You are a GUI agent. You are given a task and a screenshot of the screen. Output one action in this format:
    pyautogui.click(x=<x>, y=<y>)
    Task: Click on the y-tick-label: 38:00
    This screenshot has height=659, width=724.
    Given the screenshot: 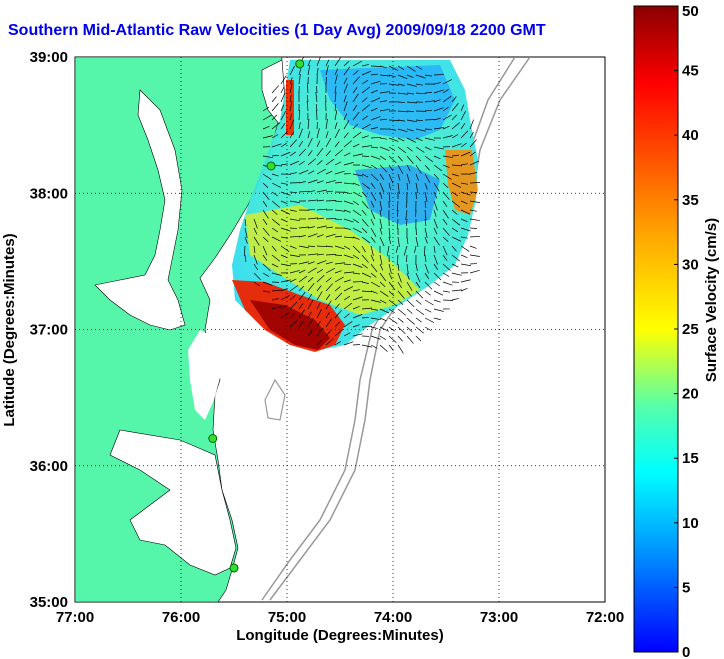 What is the action you would take?
    pyautogui.click(x=49, y=193)
    